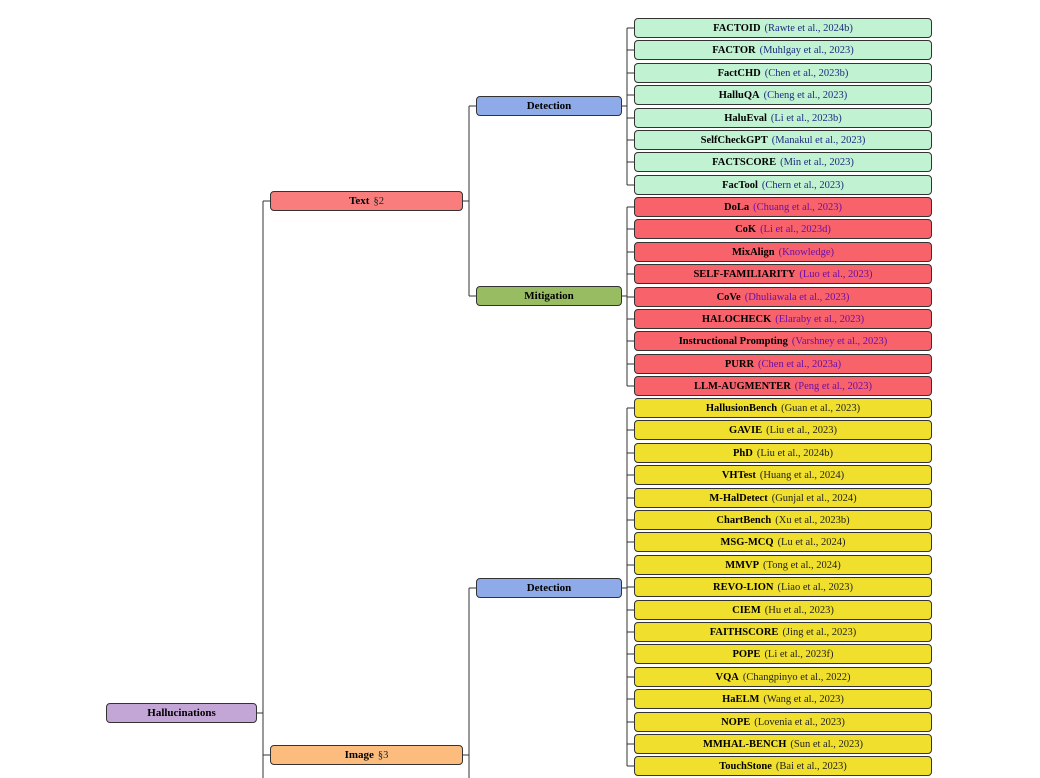  I want to click on leaf-node: VHTest (Huang et al., 2024), so click(783, 475).